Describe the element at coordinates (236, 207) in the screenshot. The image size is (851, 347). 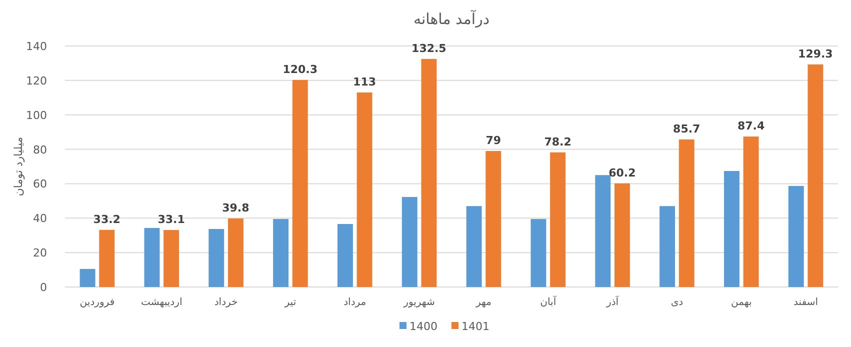
I see `data-label: 39.8` at that location.